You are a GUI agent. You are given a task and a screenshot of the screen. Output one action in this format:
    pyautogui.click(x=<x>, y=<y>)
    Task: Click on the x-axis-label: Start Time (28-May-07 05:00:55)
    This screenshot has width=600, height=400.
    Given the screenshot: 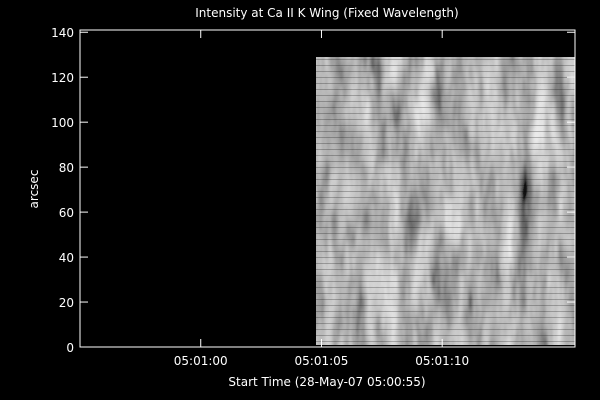 What is the action you would take?
    pyautogui.click(x=326, y=382)
    